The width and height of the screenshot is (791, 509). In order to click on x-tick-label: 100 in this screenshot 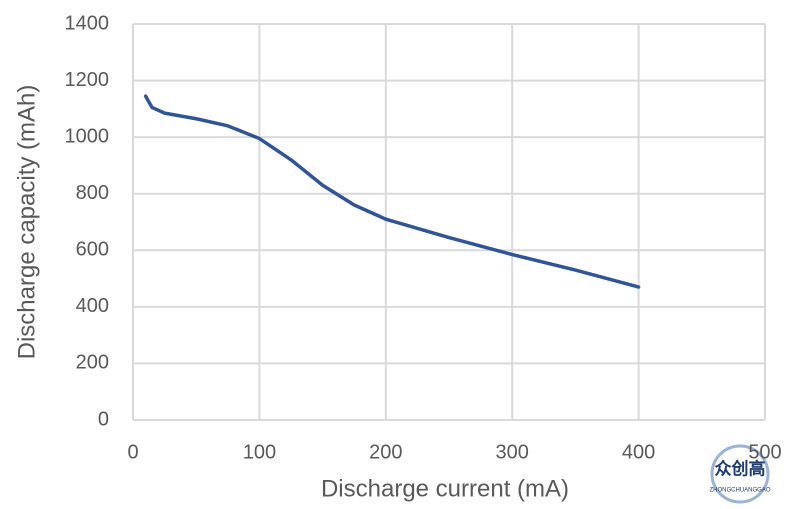, I will do `click(259, 452)`.